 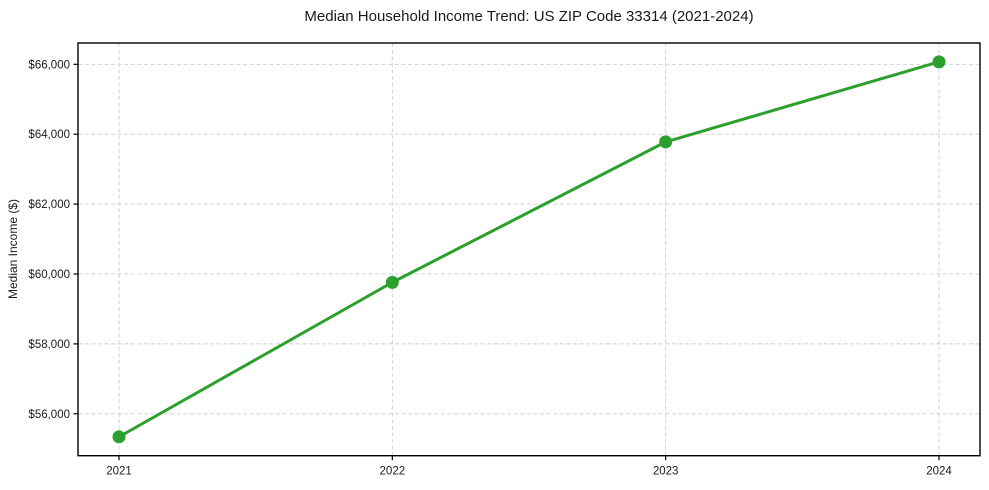 I want to click on y-tick-label: $62,000, so click(x=49, y=205).